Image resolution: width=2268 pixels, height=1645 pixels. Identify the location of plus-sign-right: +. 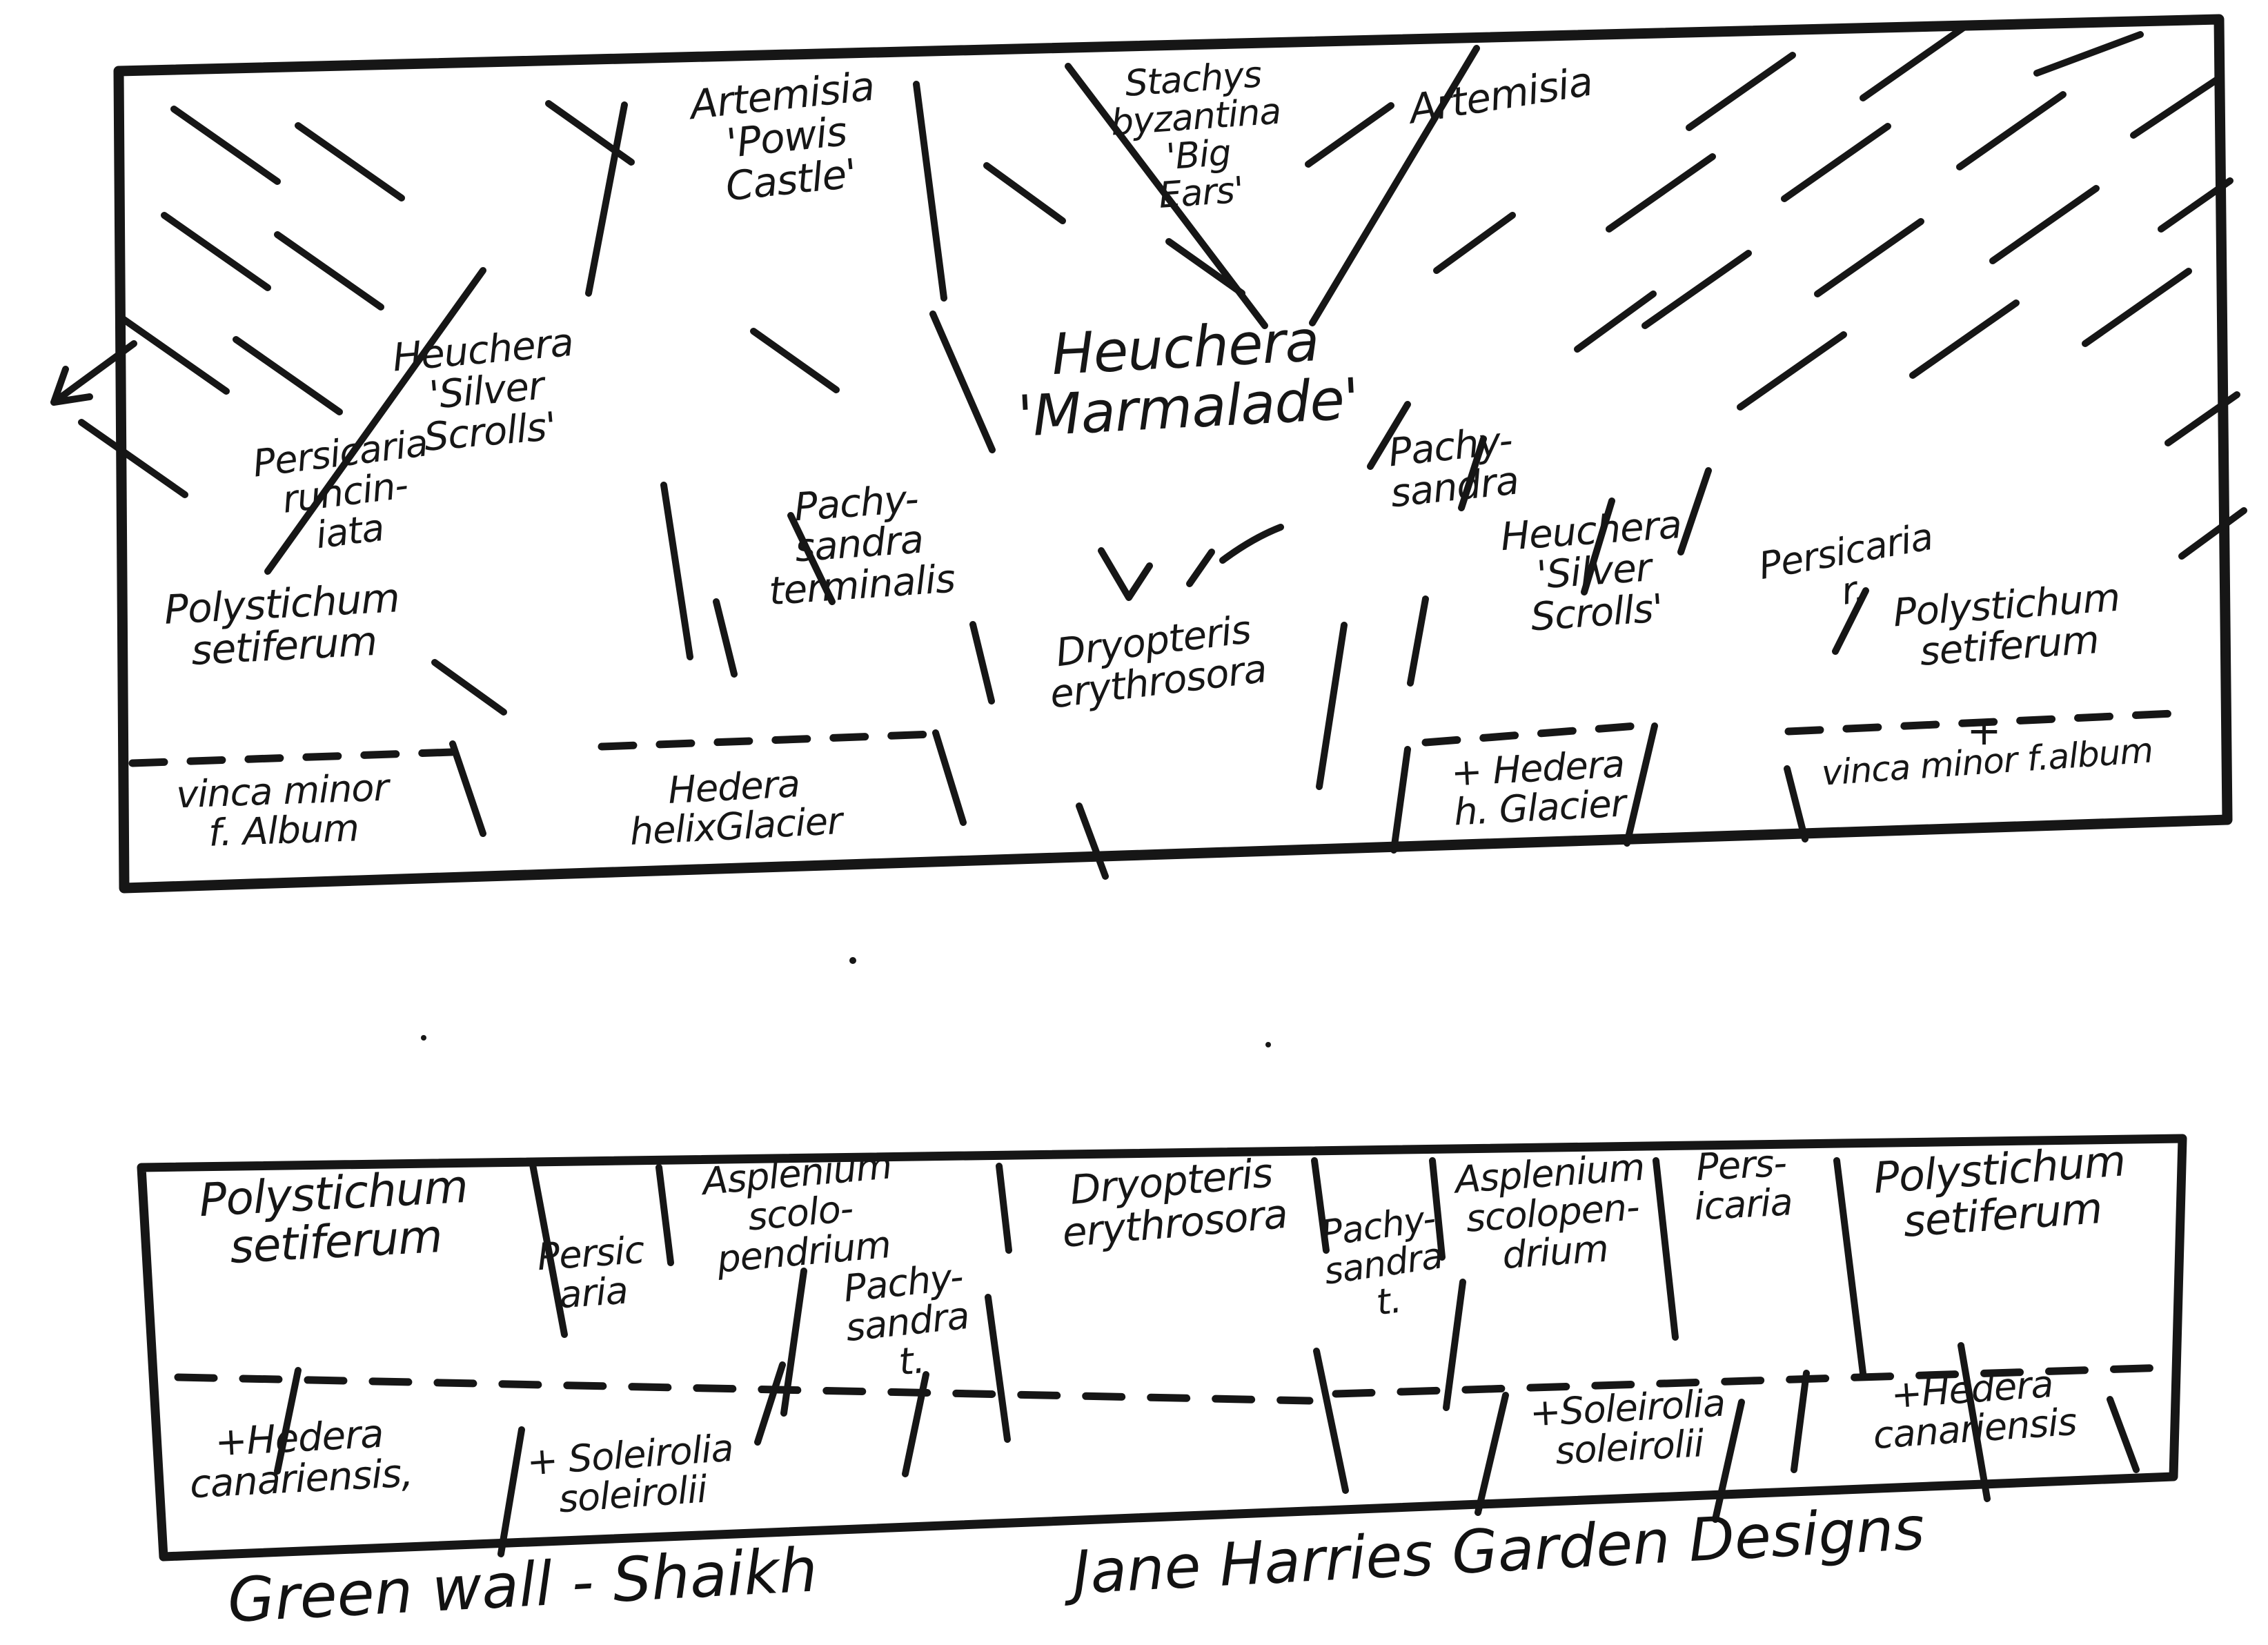
(1983, 731).